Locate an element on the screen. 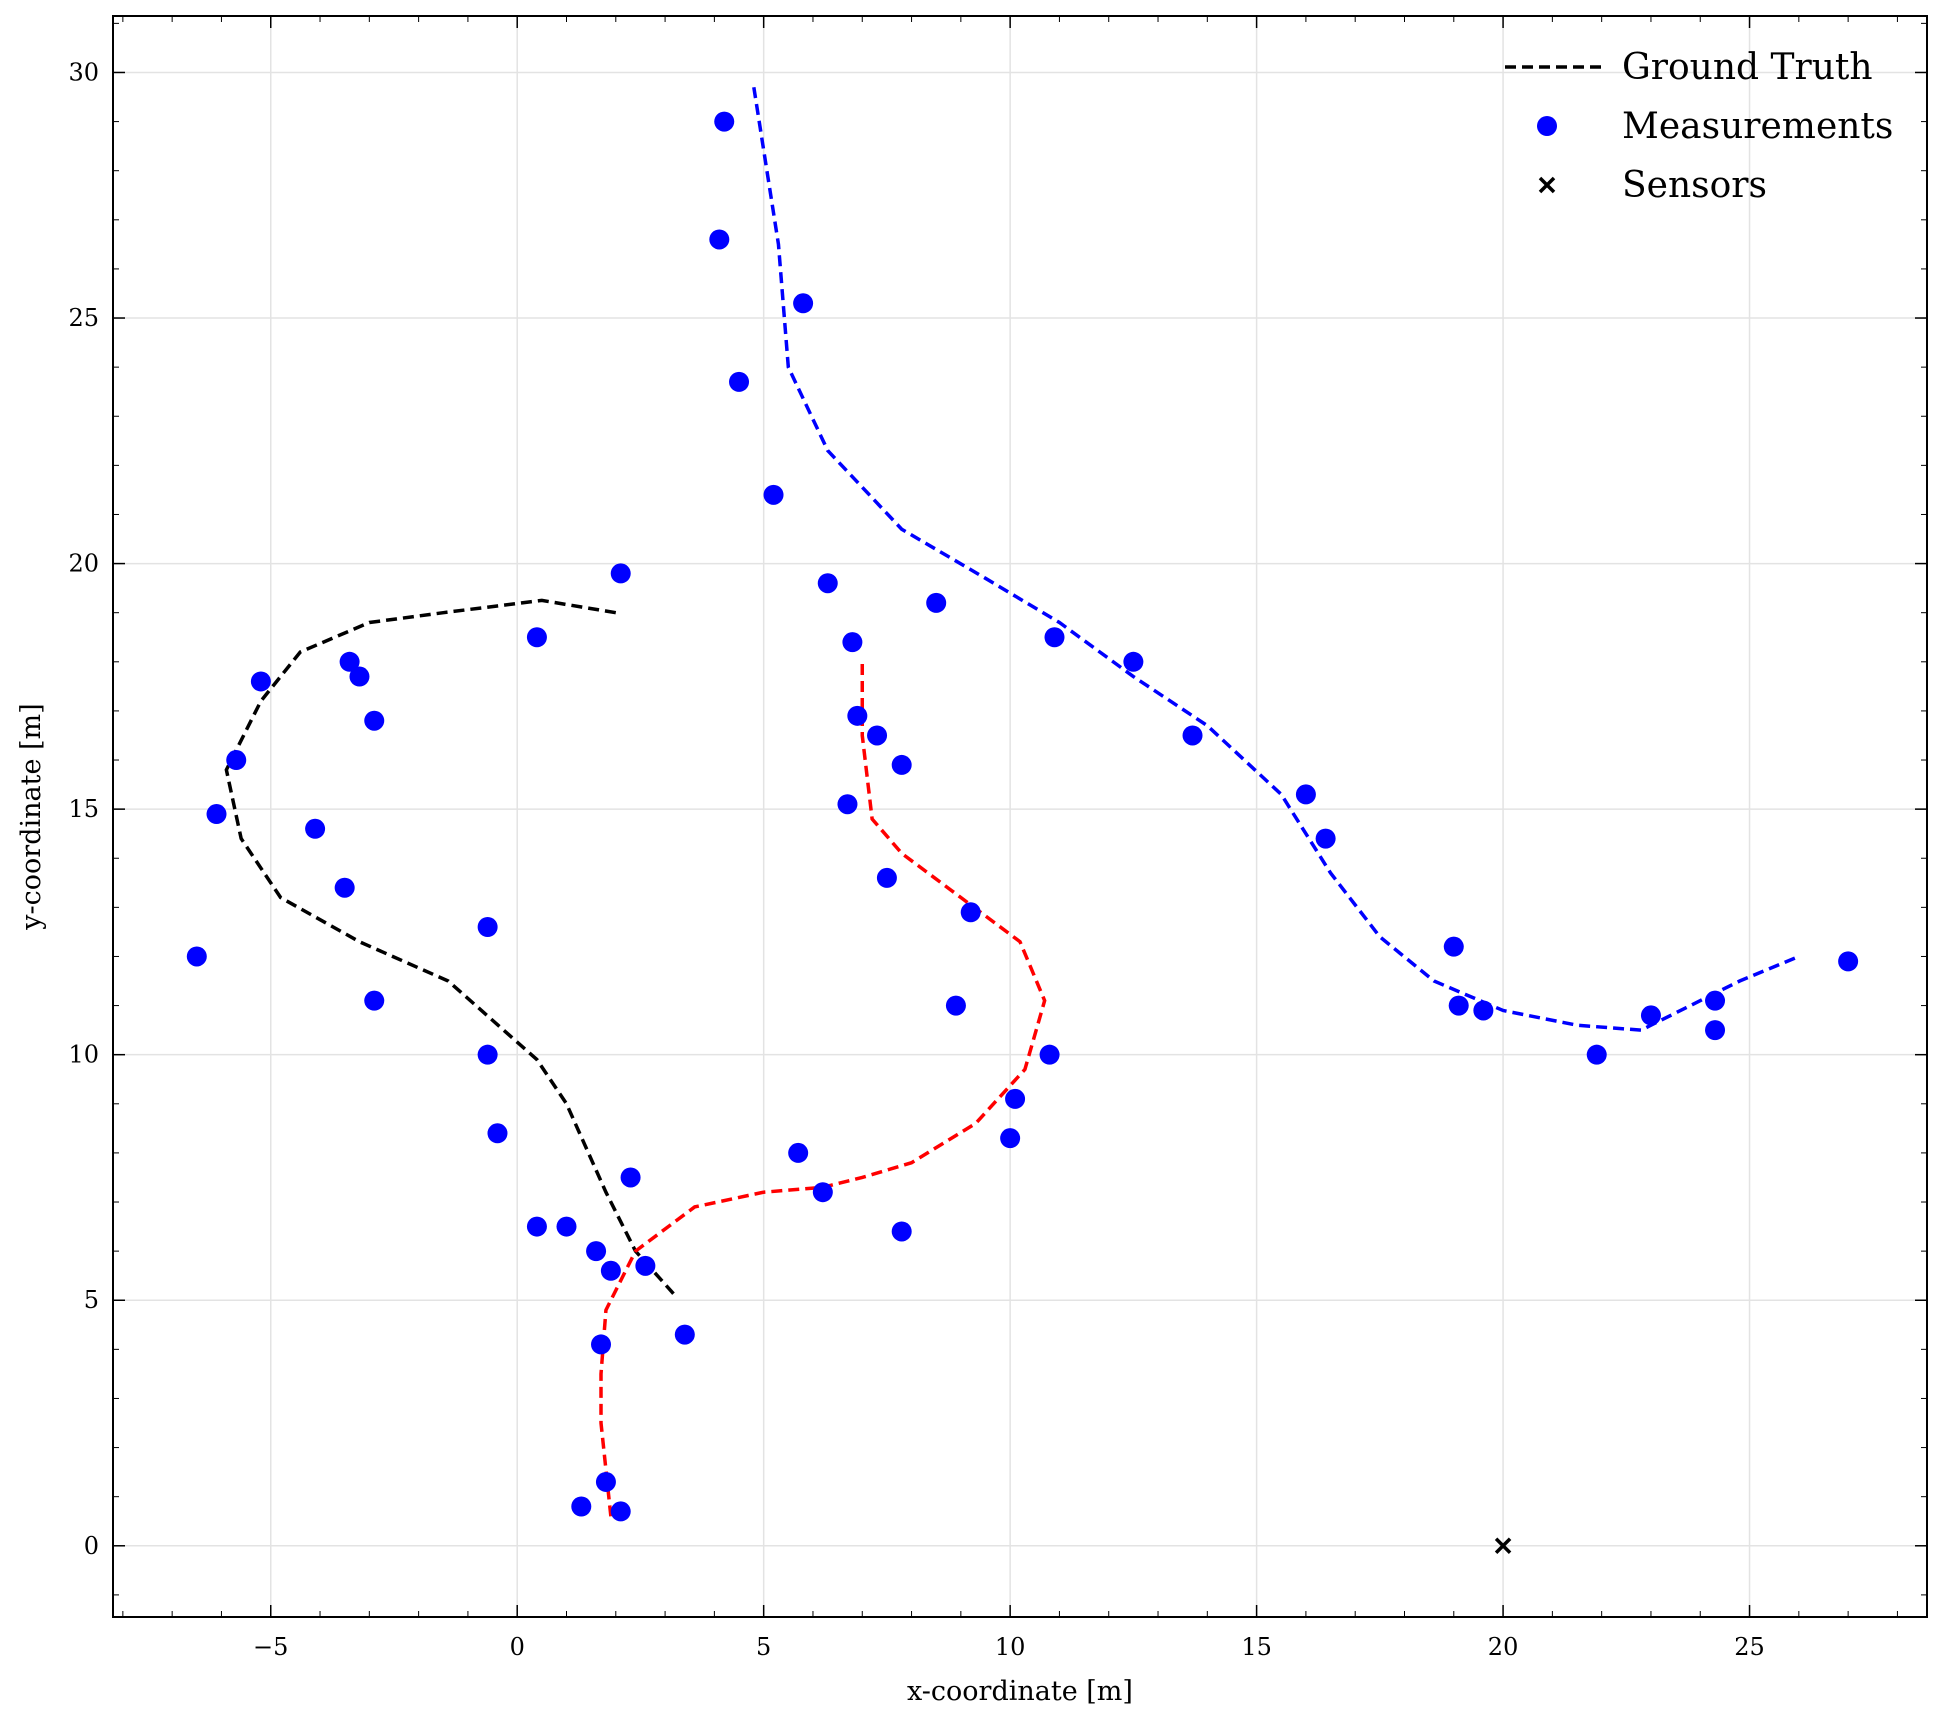  x-tick-label: 0 is located at coordinates (517, 1647).